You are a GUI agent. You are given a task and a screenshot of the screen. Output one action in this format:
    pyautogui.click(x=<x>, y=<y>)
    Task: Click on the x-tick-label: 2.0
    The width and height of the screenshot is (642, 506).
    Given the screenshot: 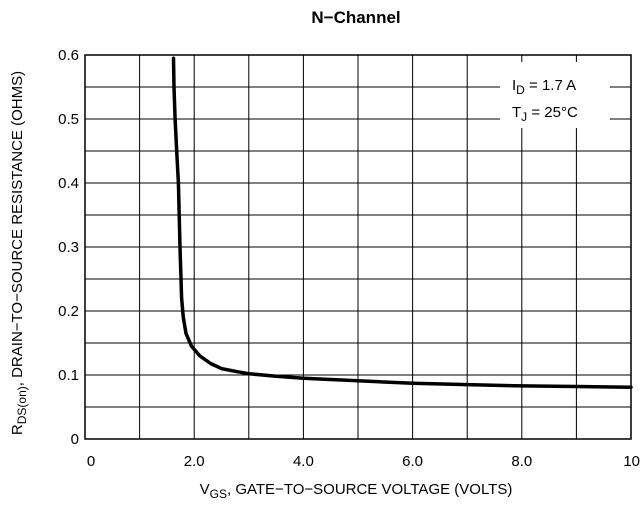 What is the action you would take?
    pyautogui.click(x=194, y=461)
    